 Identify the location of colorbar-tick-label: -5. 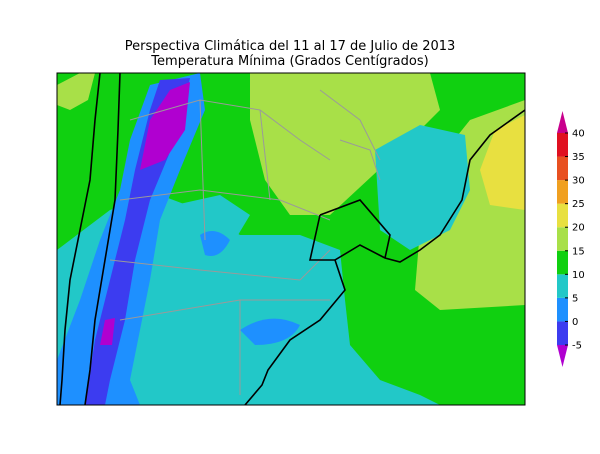
(577, 346).